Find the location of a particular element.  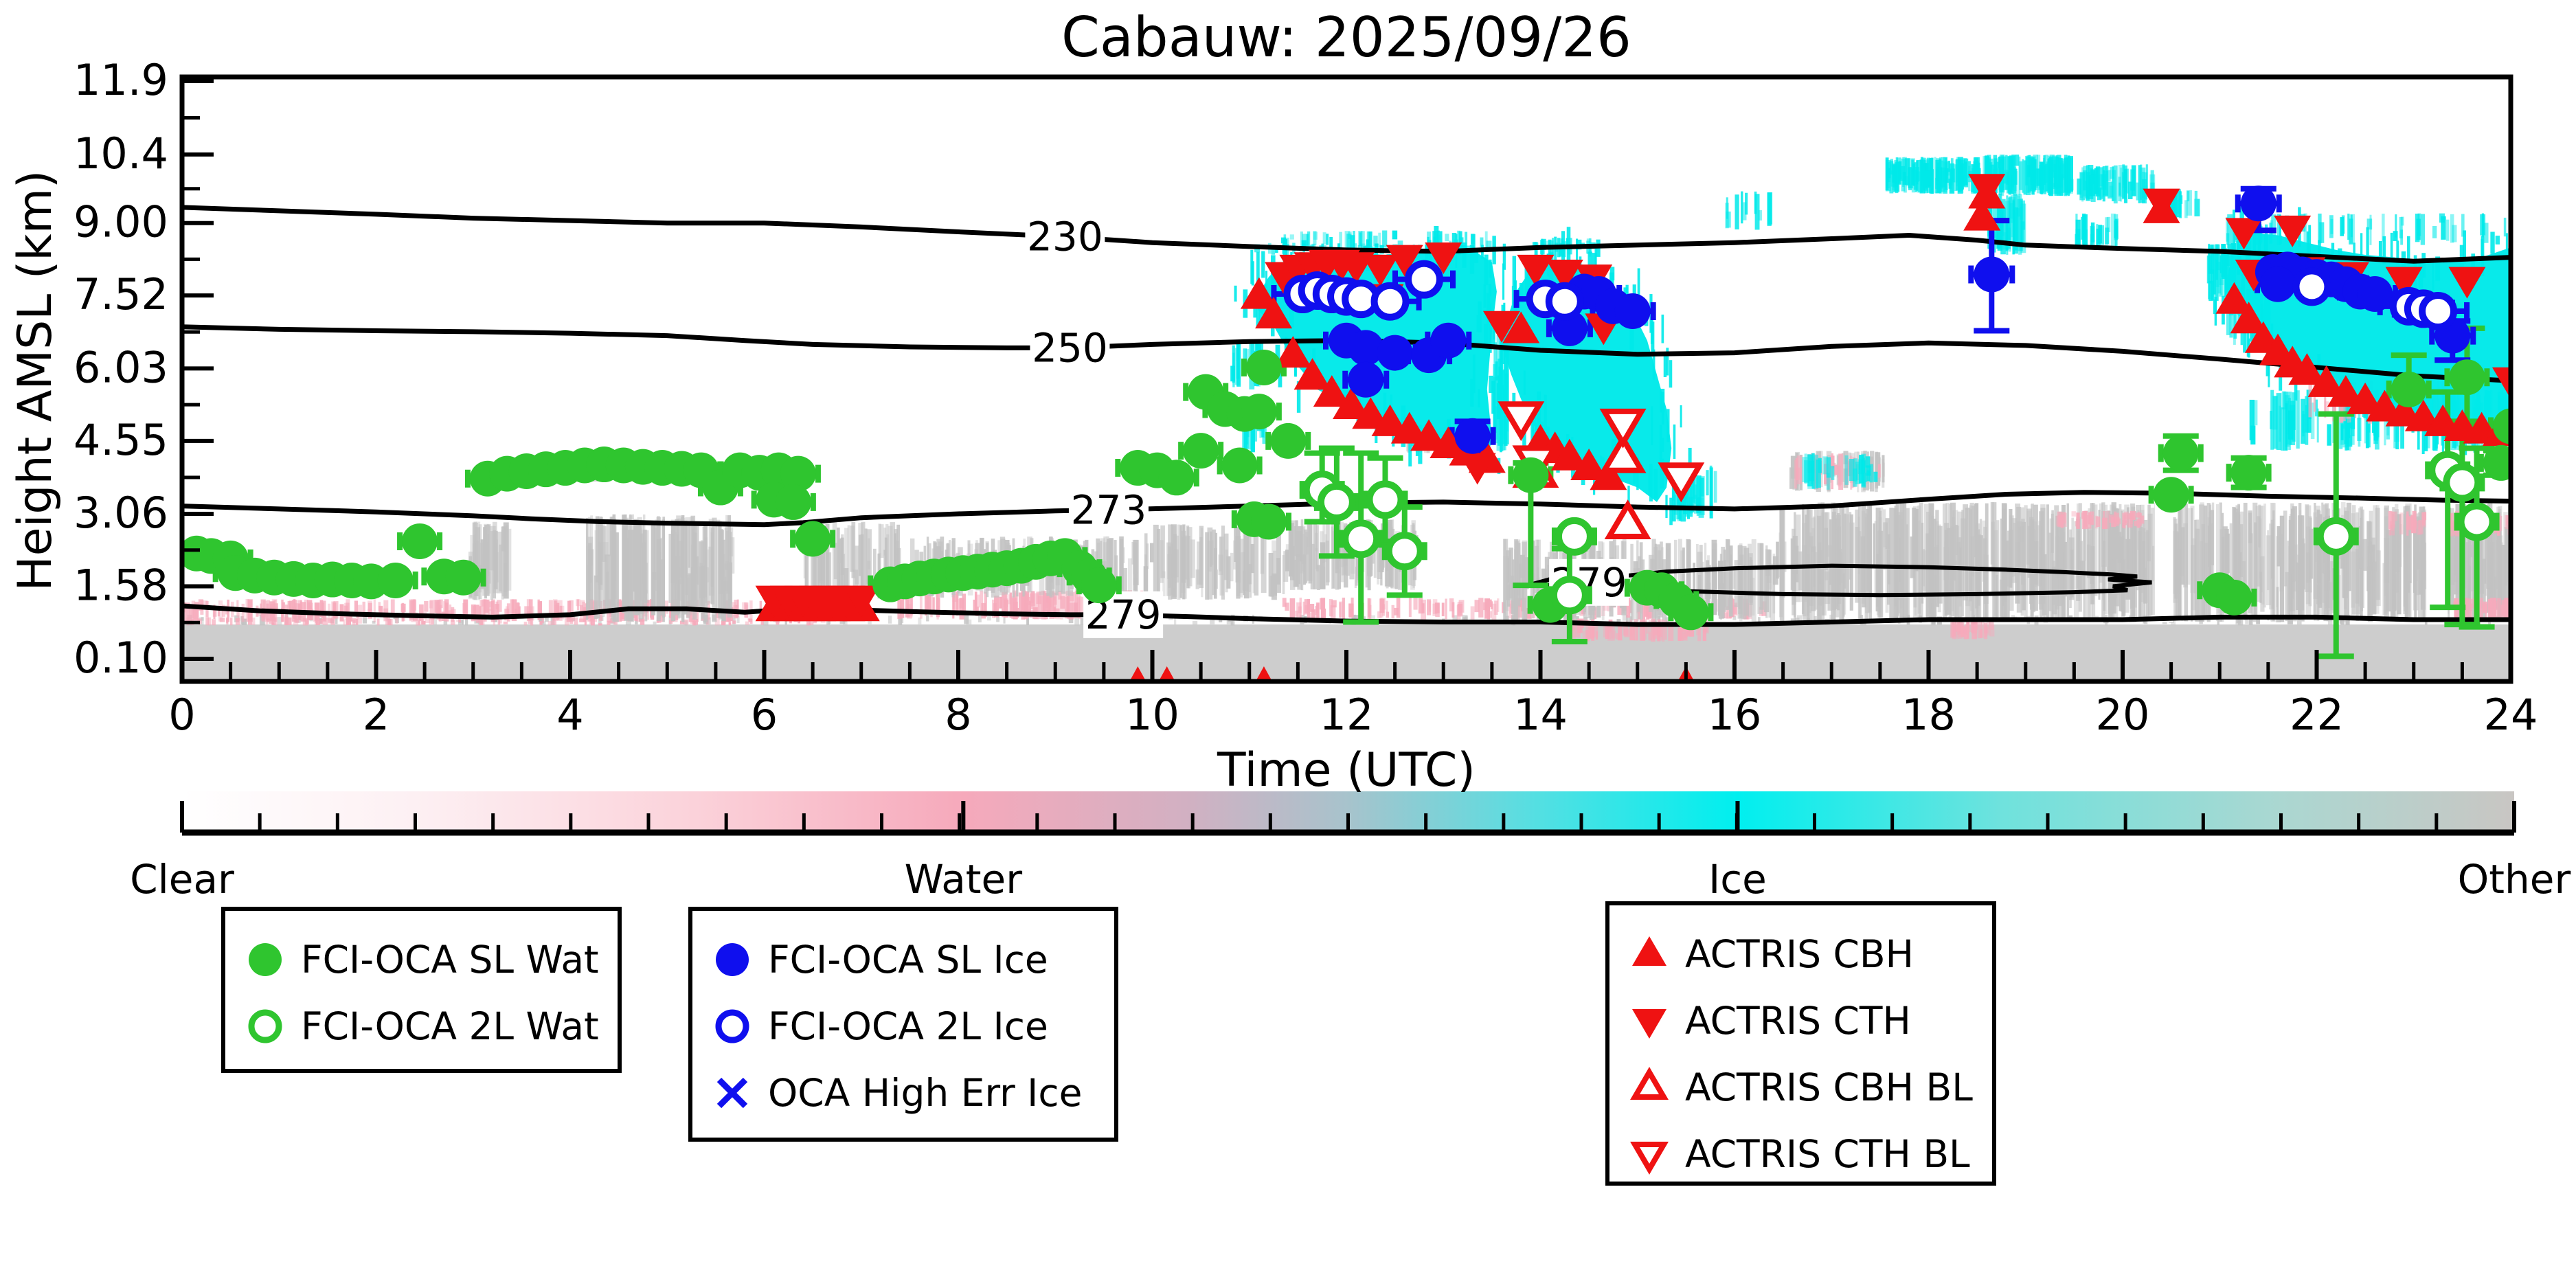

svg-text: 12 is located at coordinates (1347, 715).